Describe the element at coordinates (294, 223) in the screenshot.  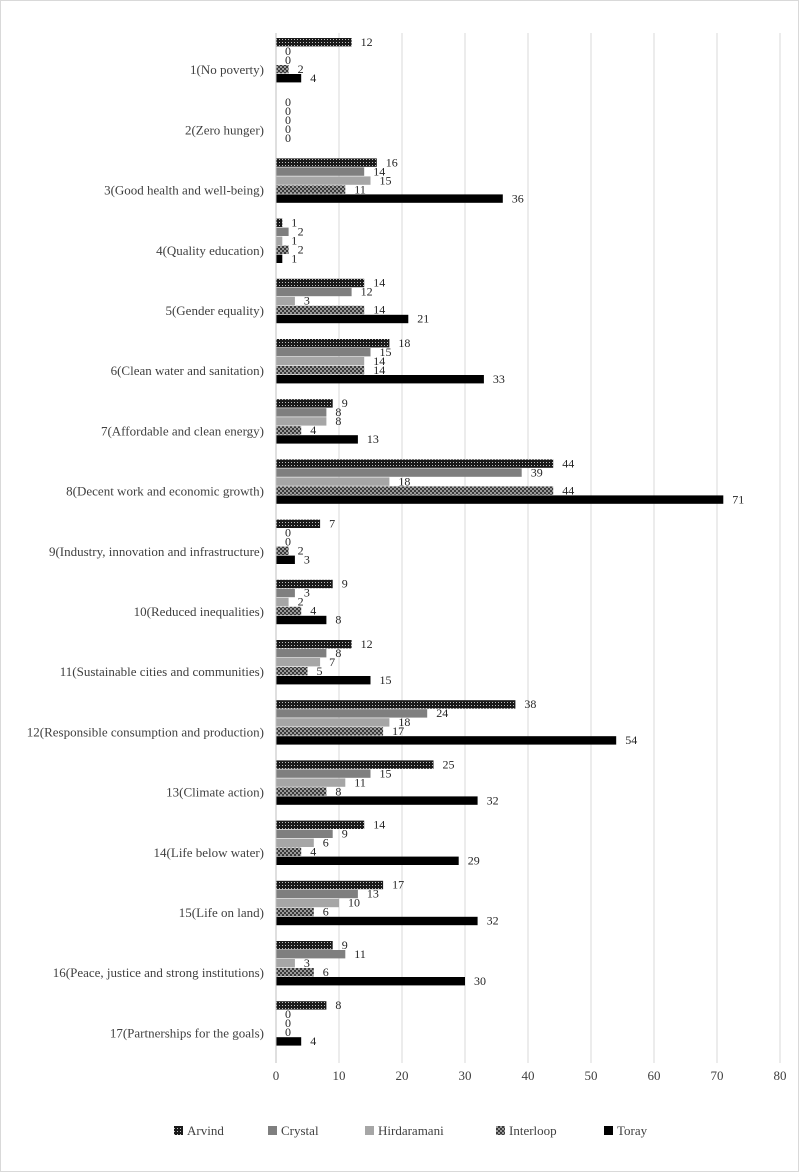
I see `value-label-arvind-4: 1` at that location.